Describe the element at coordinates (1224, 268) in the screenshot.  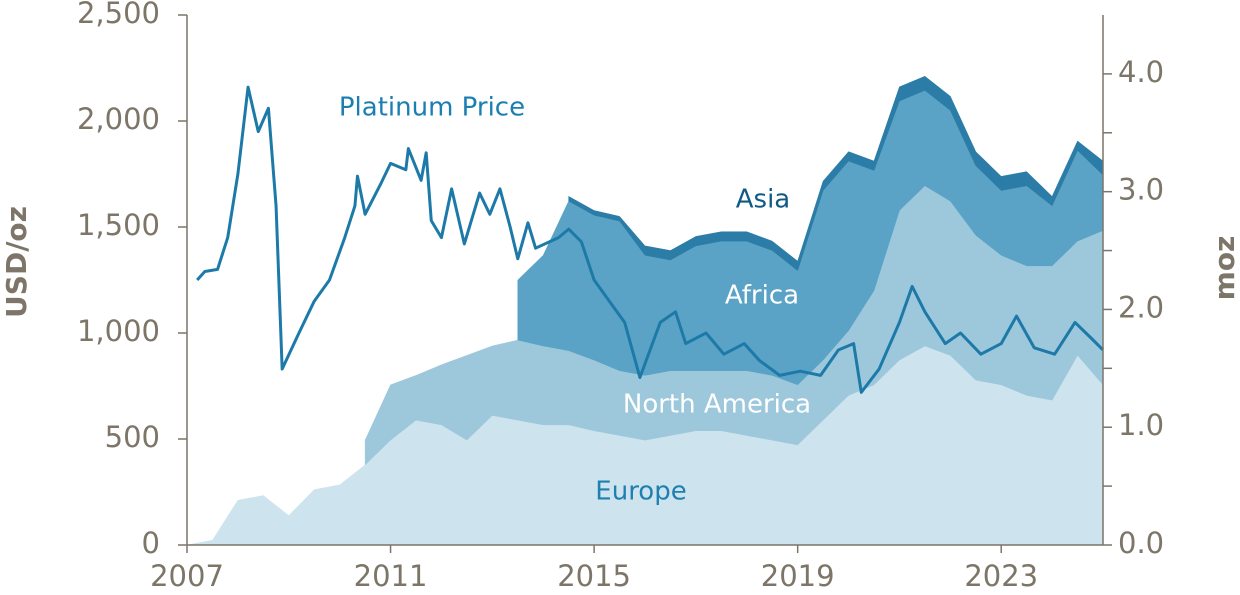
I see `y2-axis-title: moz` at that location.